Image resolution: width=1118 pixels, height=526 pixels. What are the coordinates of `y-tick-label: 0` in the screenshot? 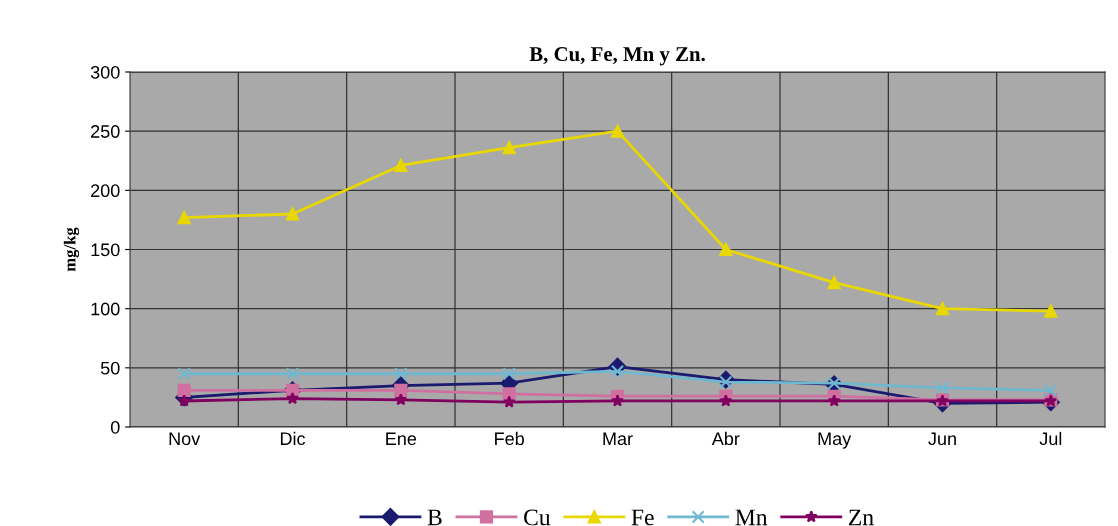 It's located at (115, 427).